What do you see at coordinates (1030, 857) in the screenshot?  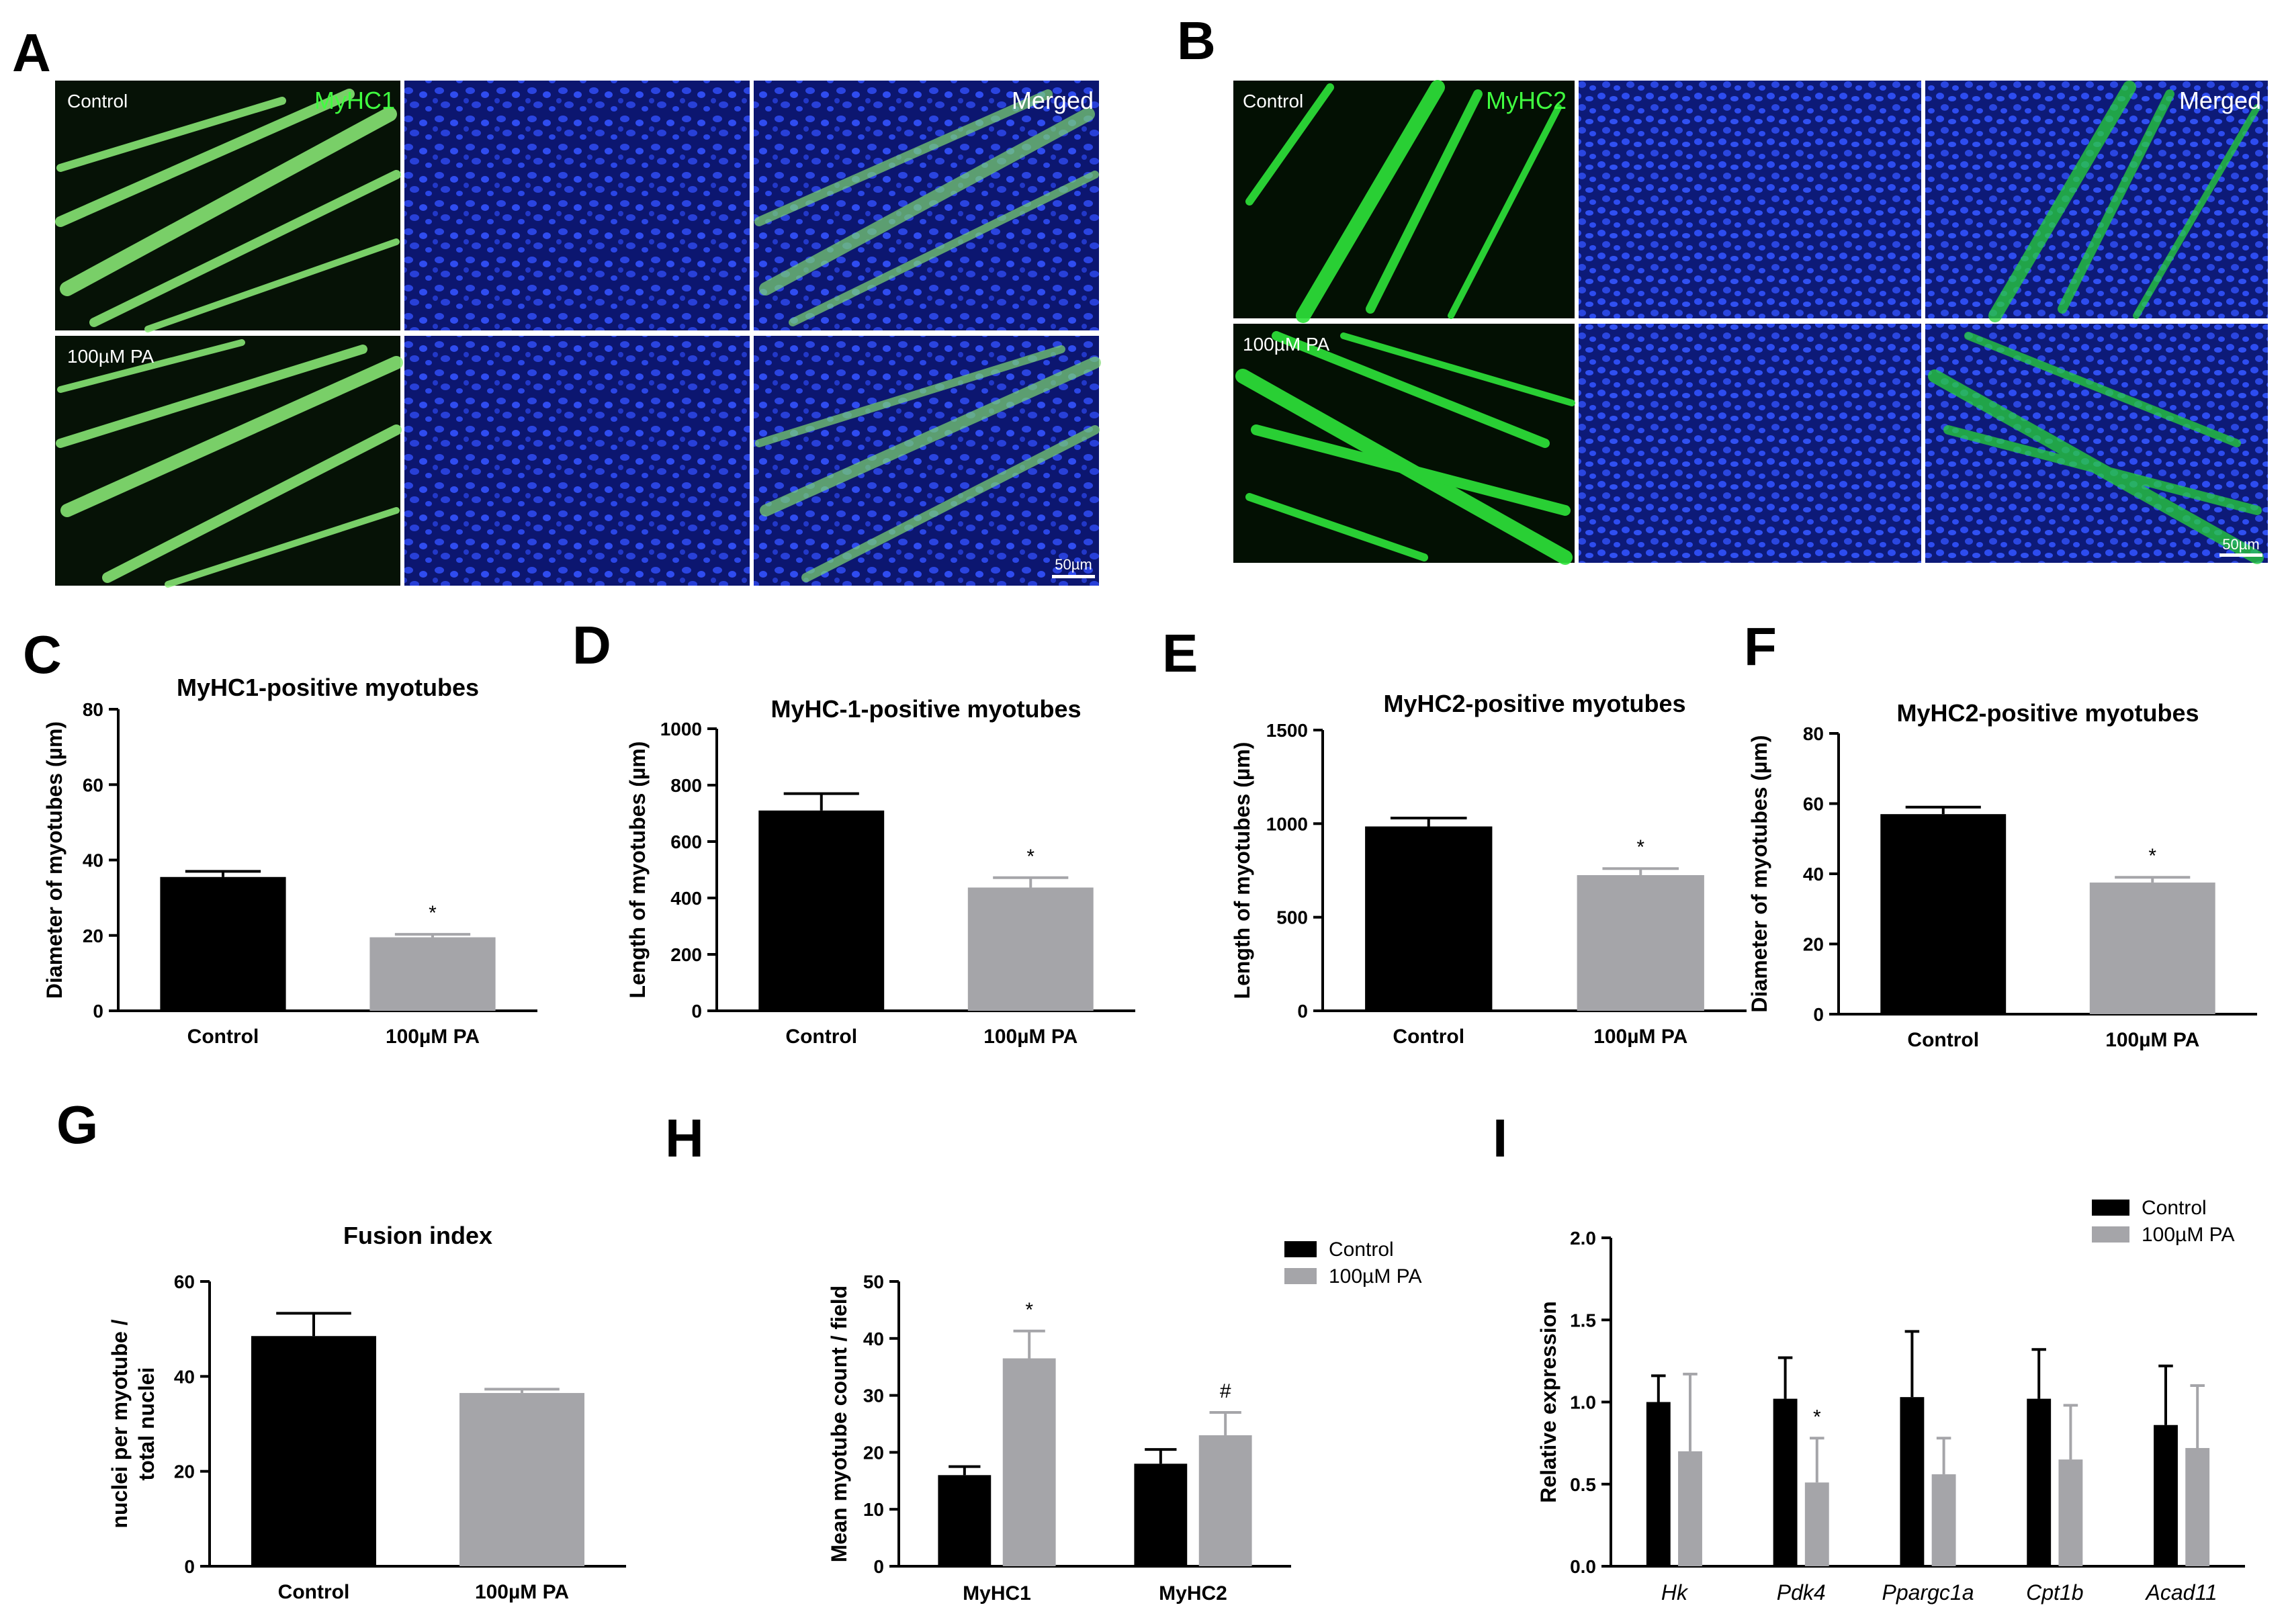 I see `chart-D-bar-significance: *` at bounding box center [1030, 857].